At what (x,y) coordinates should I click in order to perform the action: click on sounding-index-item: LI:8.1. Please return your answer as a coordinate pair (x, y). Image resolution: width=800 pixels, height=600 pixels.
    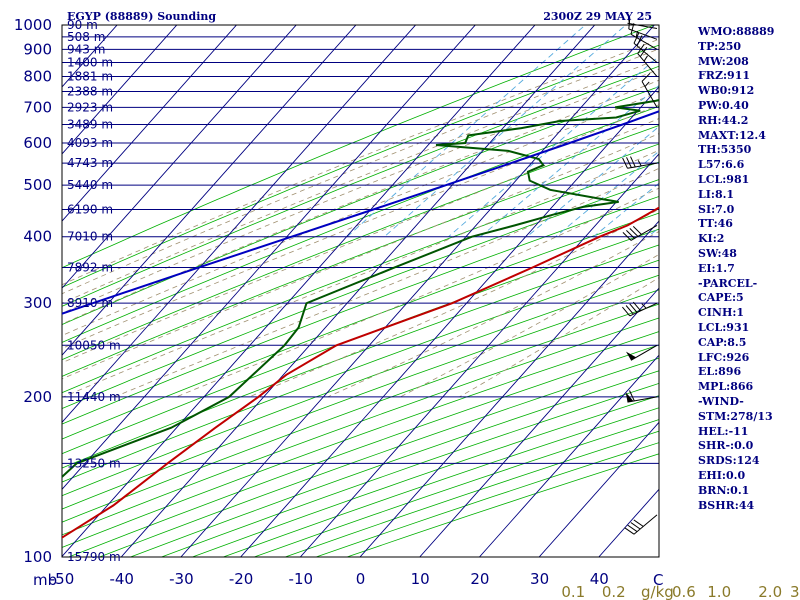
    Looking at the image, I should click on (716, 194).